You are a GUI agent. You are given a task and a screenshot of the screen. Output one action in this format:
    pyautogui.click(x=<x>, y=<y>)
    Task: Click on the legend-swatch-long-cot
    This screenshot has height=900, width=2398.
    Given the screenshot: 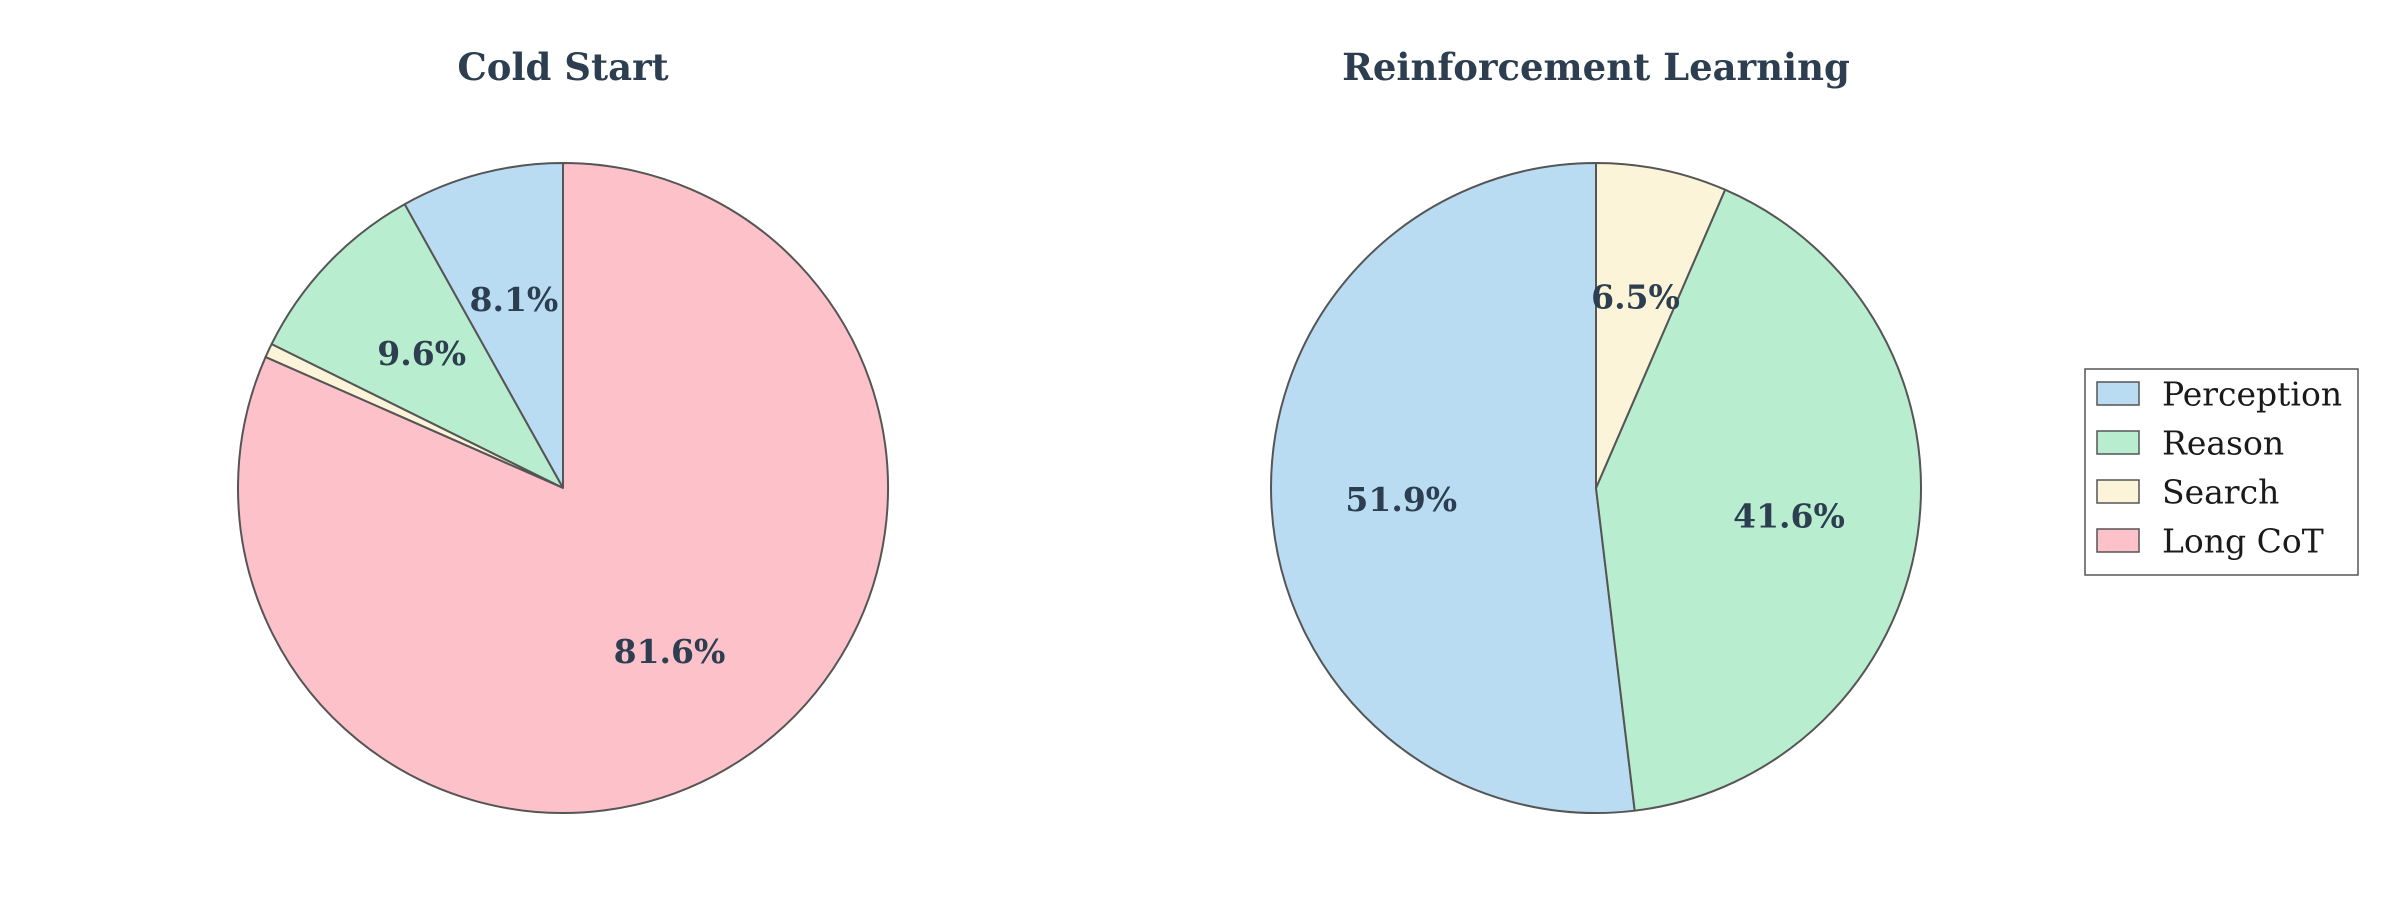 What is the action you would take?
    pyautogui.click(x=2118, y=540)
    